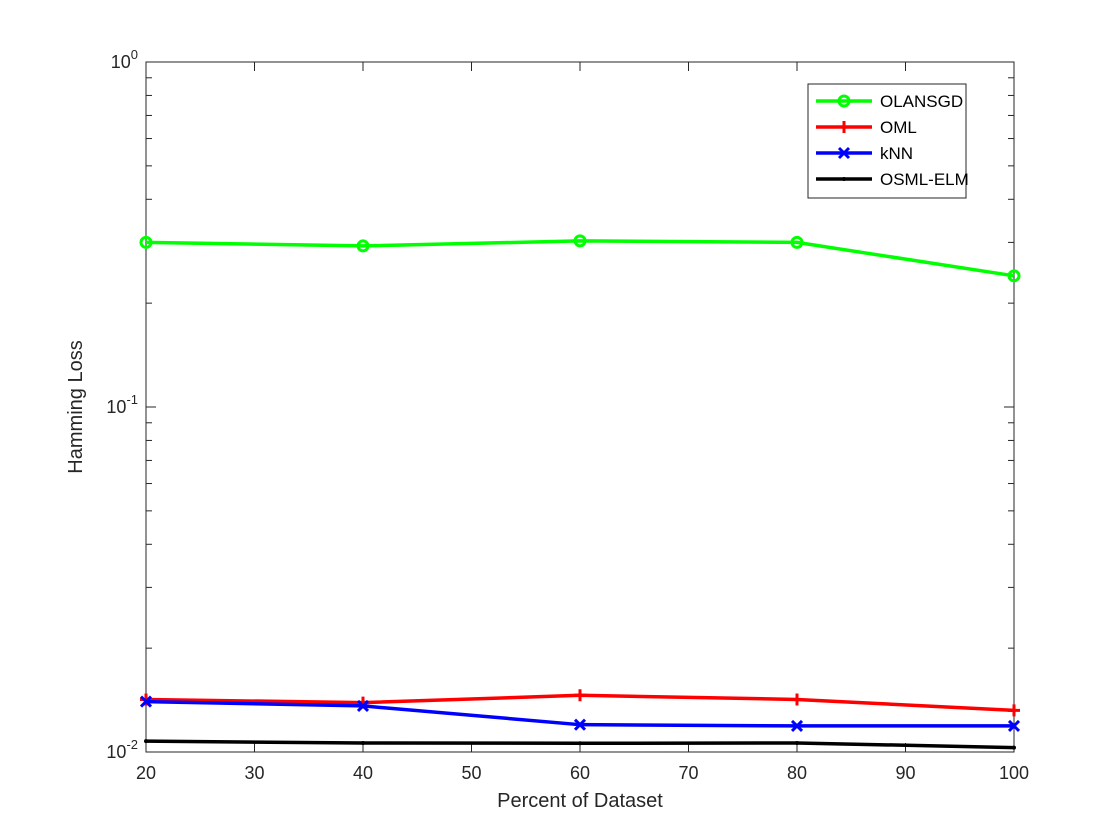  What do you see at coordinates (580, 773) in the screenshot?
I see `x-tick-label: 60` at bounding box center [580, 773].